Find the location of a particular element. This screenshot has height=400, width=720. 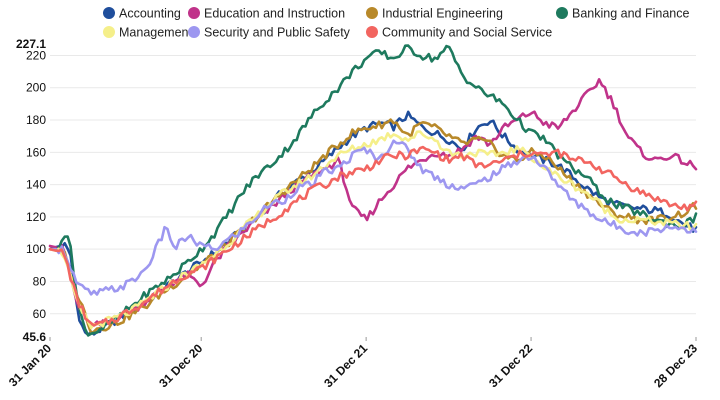

y-tick-label: 100 is located at coordinates (36, 249).